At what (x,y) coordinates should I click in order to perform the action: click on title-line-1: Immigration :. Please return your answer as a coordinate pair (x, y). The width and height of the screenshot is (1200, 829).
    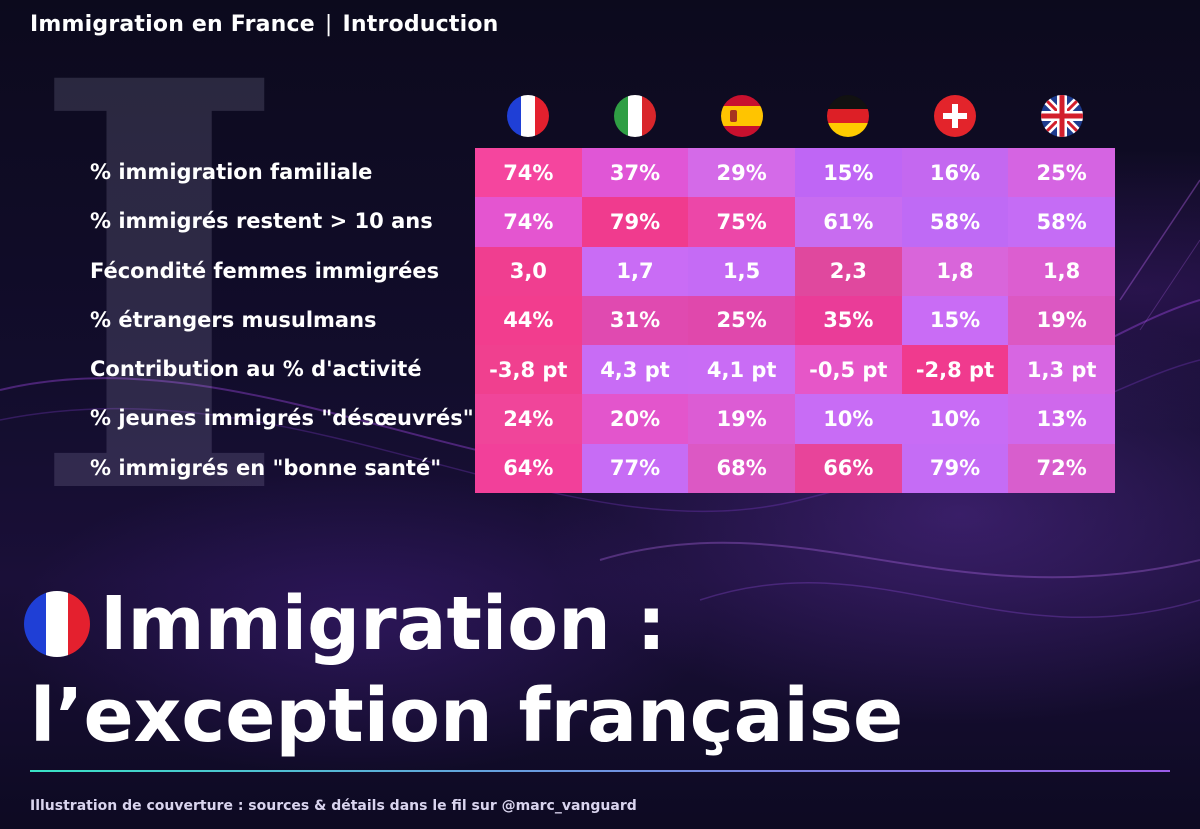
    Looking at the image, I should click on (463, 624).